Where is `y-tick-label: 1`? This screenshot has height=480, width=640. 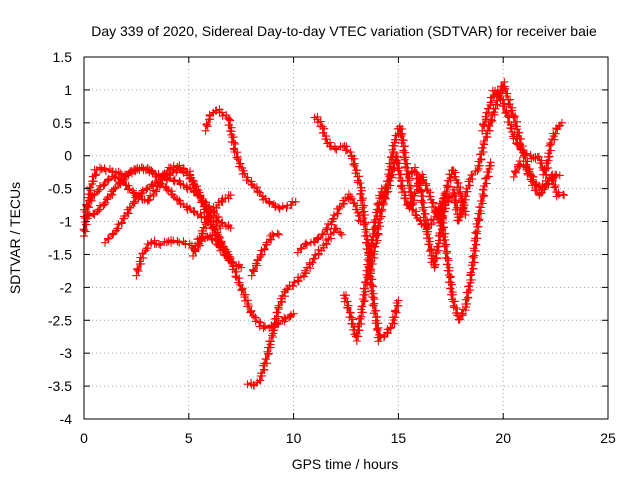
y-tick-label: 1 is located at coordinates (68, 90).